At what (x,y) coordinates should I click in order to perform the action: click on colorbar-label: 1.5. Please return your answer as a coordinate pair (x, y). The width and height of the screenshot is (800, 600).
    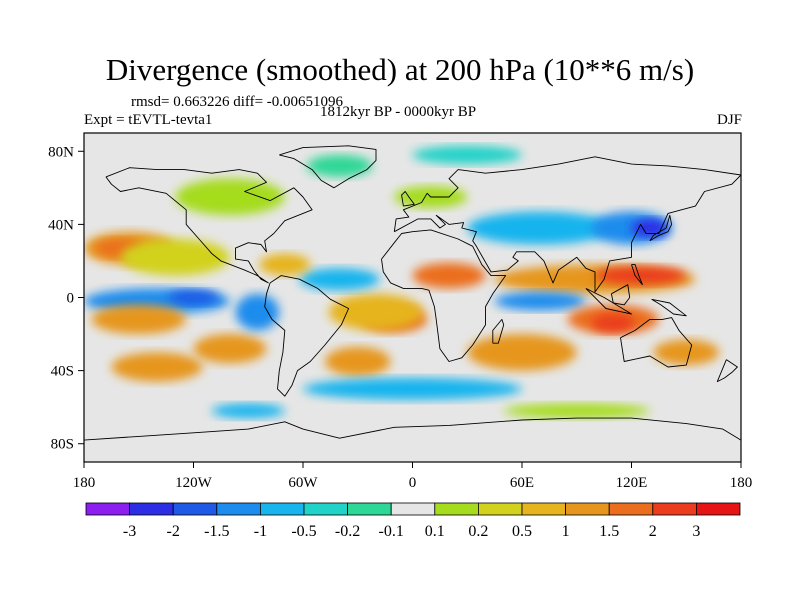
    Looking at the image, I should click on (609, 531).